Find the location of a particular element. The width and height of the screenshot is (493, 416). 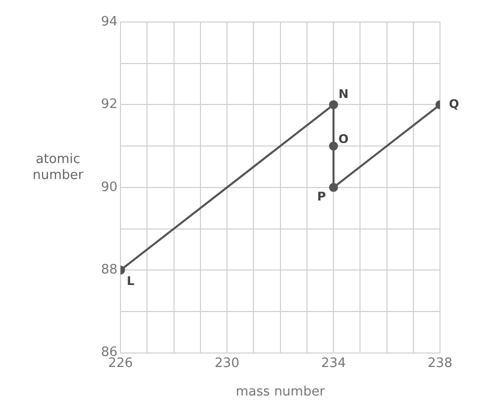

annotation: L is located at coordinates (130, 281).